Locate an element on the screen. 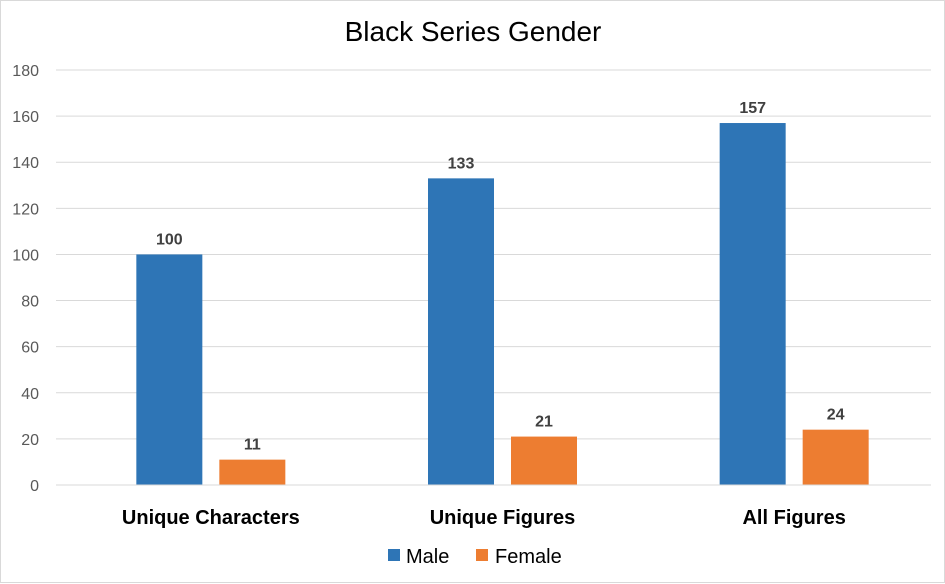  data-label: 21 is located at coordinates (544, 422).